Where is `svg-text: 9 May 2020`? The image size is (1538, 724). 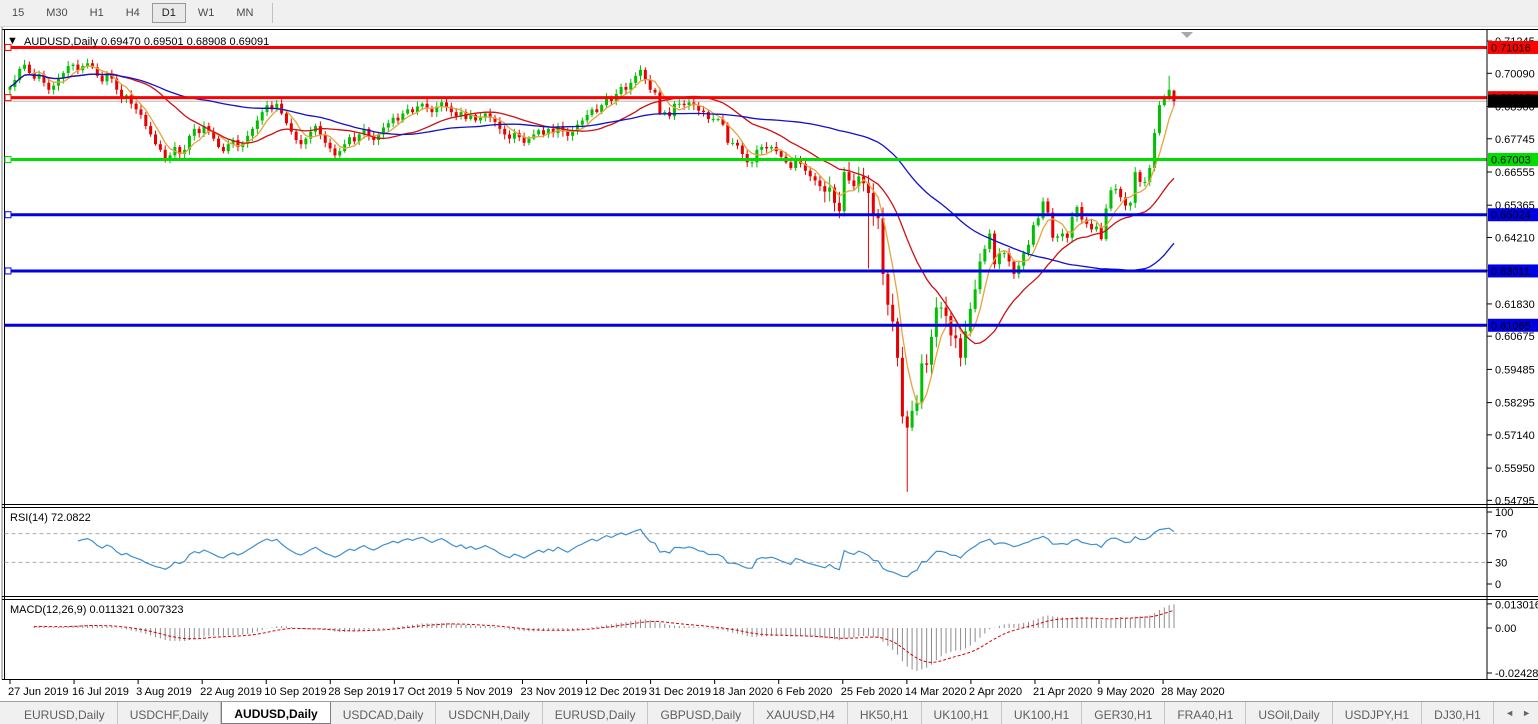
svg-text: 9 May 2020 is located at coordinates (1125, 692).